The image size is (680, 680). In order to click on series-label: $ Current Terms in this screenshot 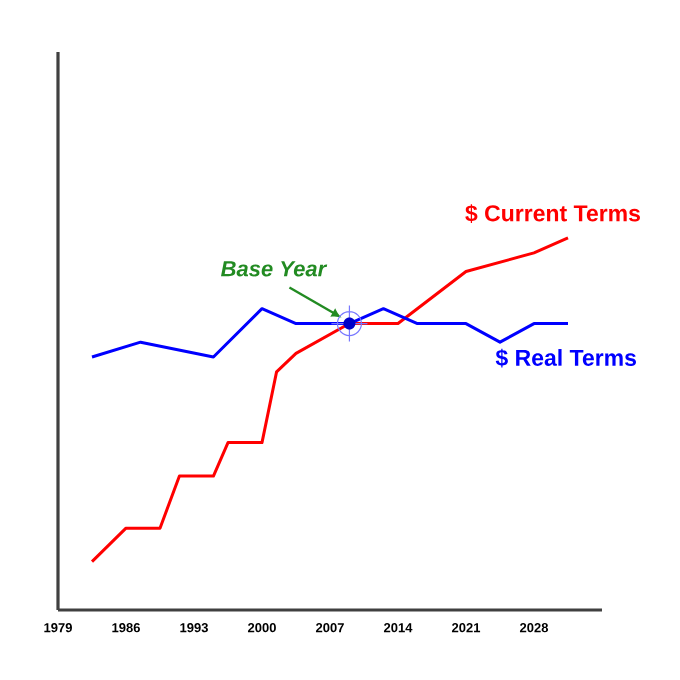, I will do `click(552, 213)`.